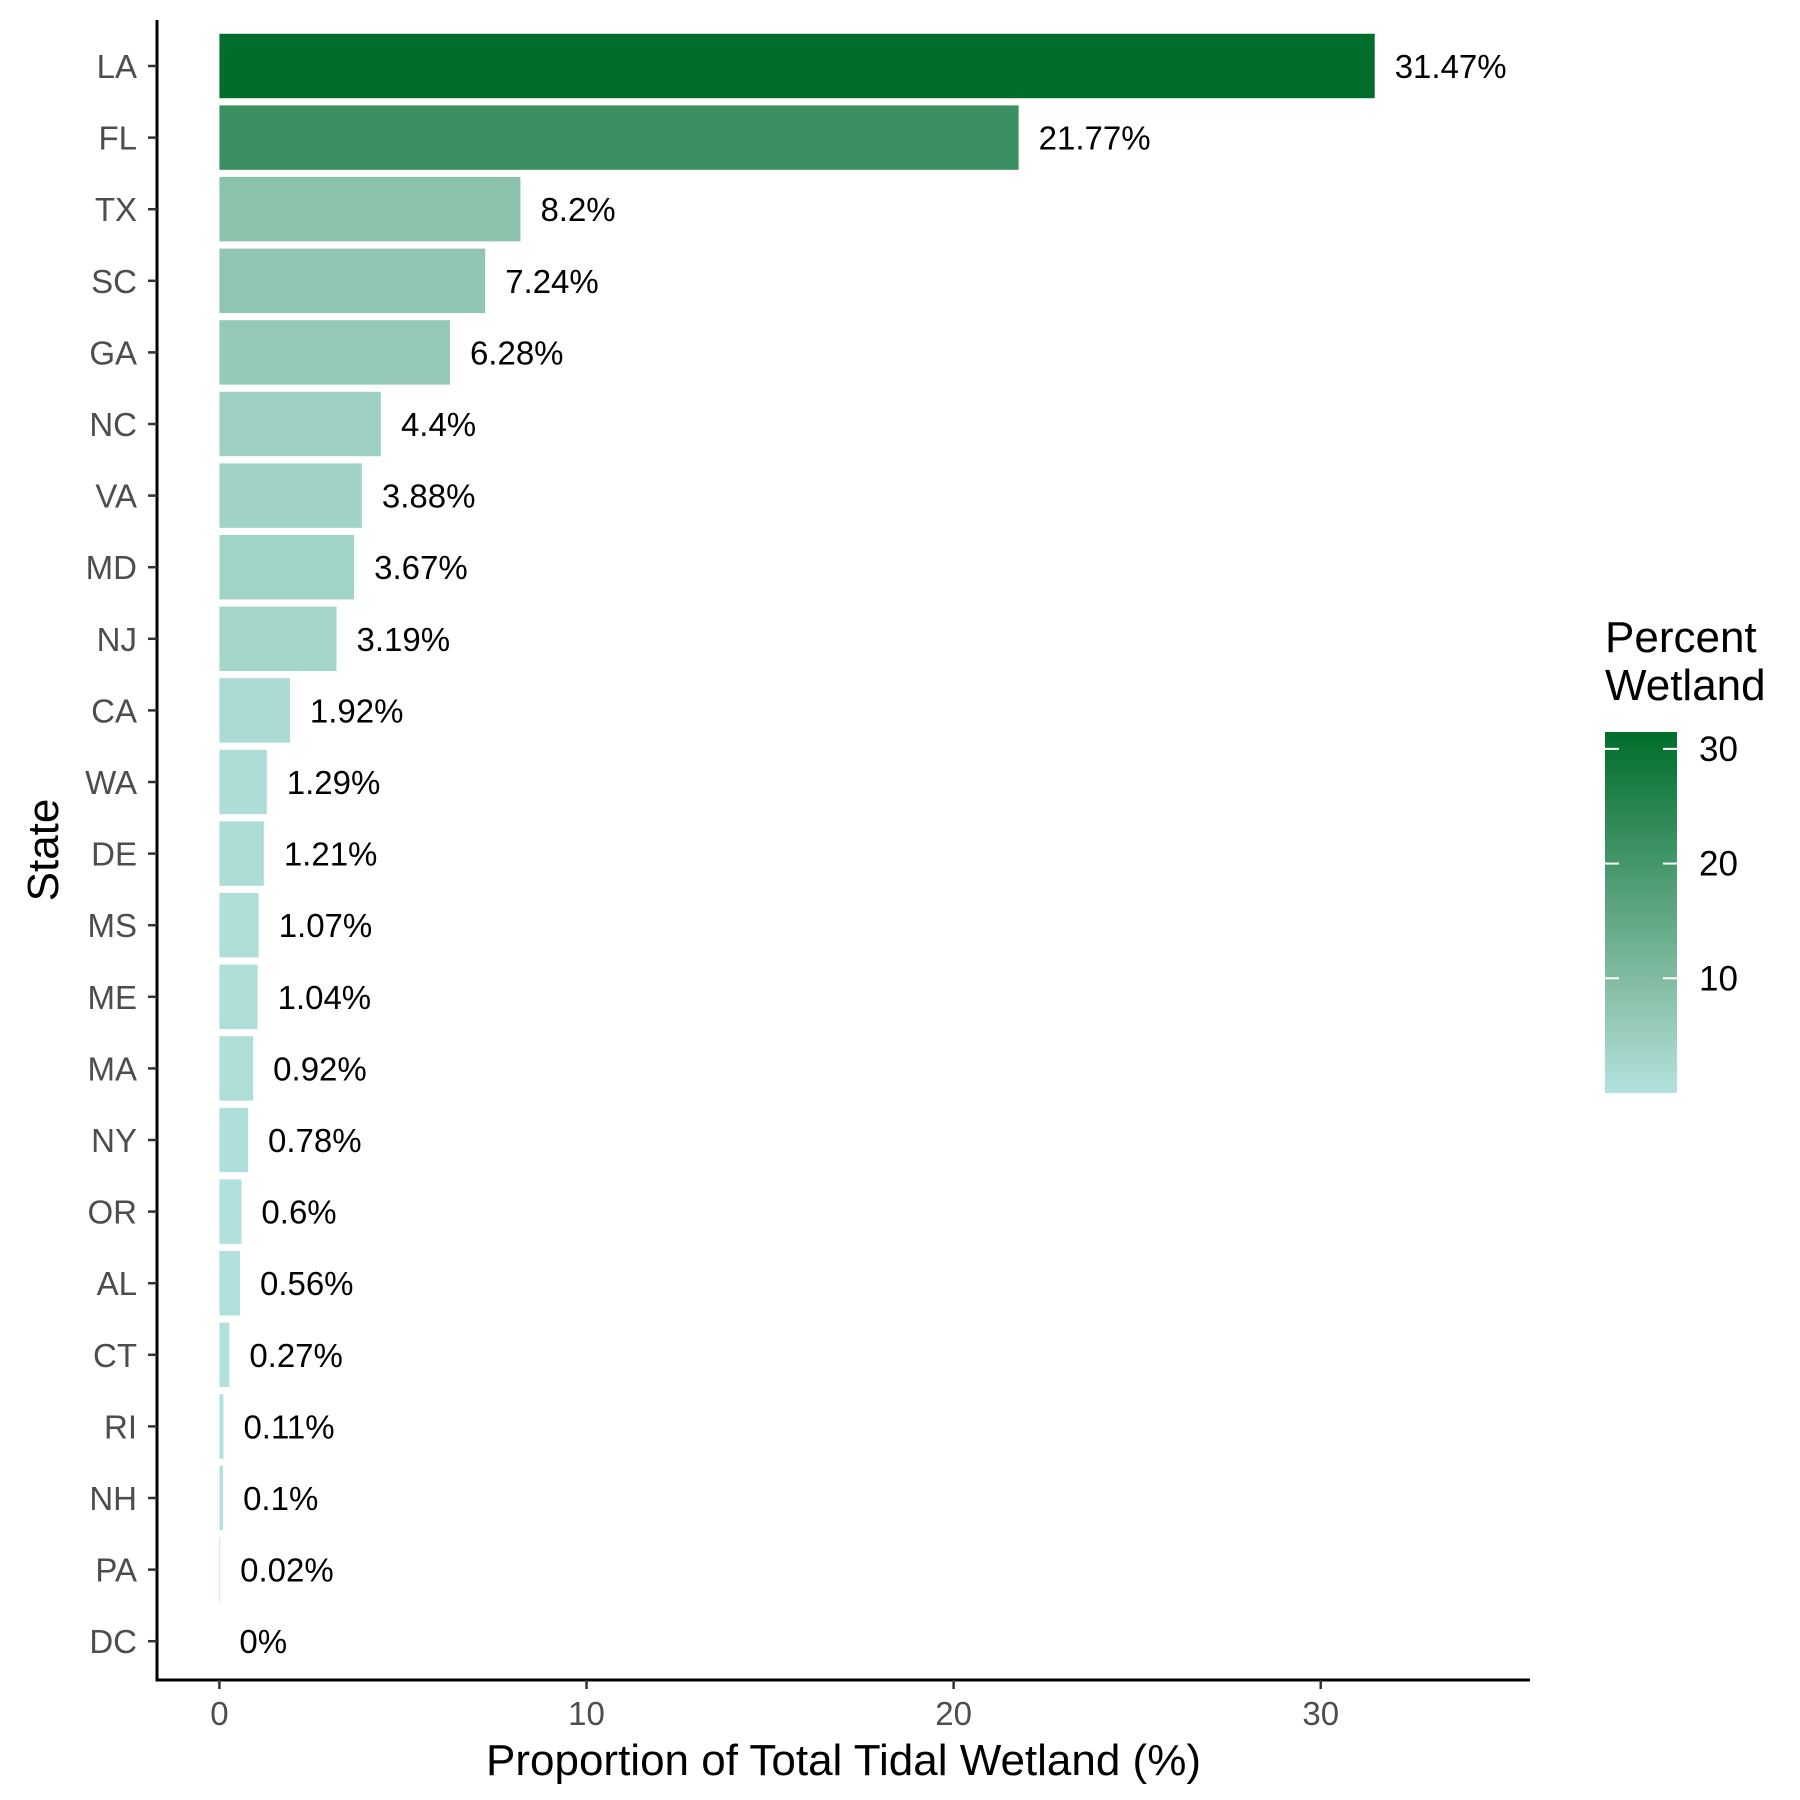 Image resolution: width=1800 pixels, height=1800 pixels. What do you see at coordinates (421, 567) in the screenshot?
I see `data-label-md: 3.67%` at bounding box center [421, 567].